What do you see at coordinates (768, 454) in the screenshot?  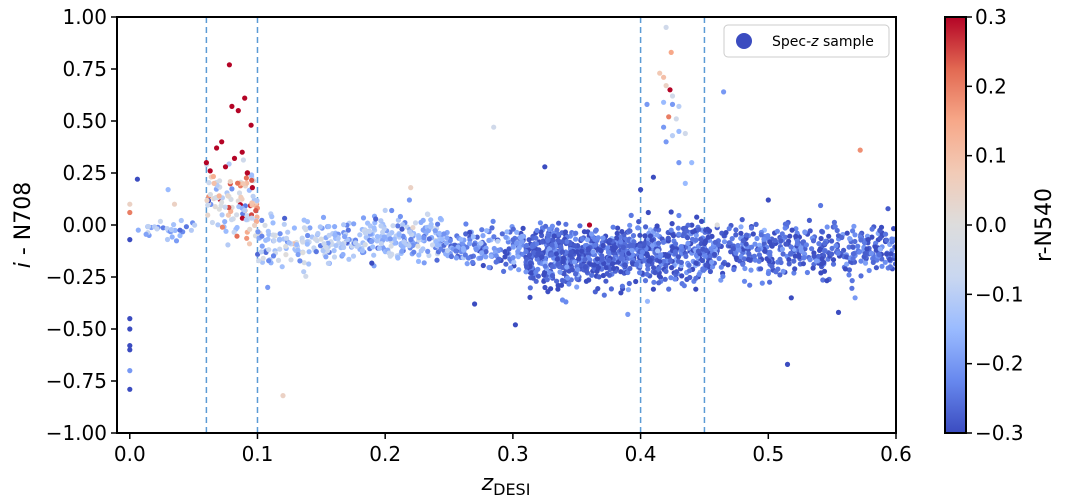 I see `x-tick-label: 0.5` at bounding box center [768, 454].